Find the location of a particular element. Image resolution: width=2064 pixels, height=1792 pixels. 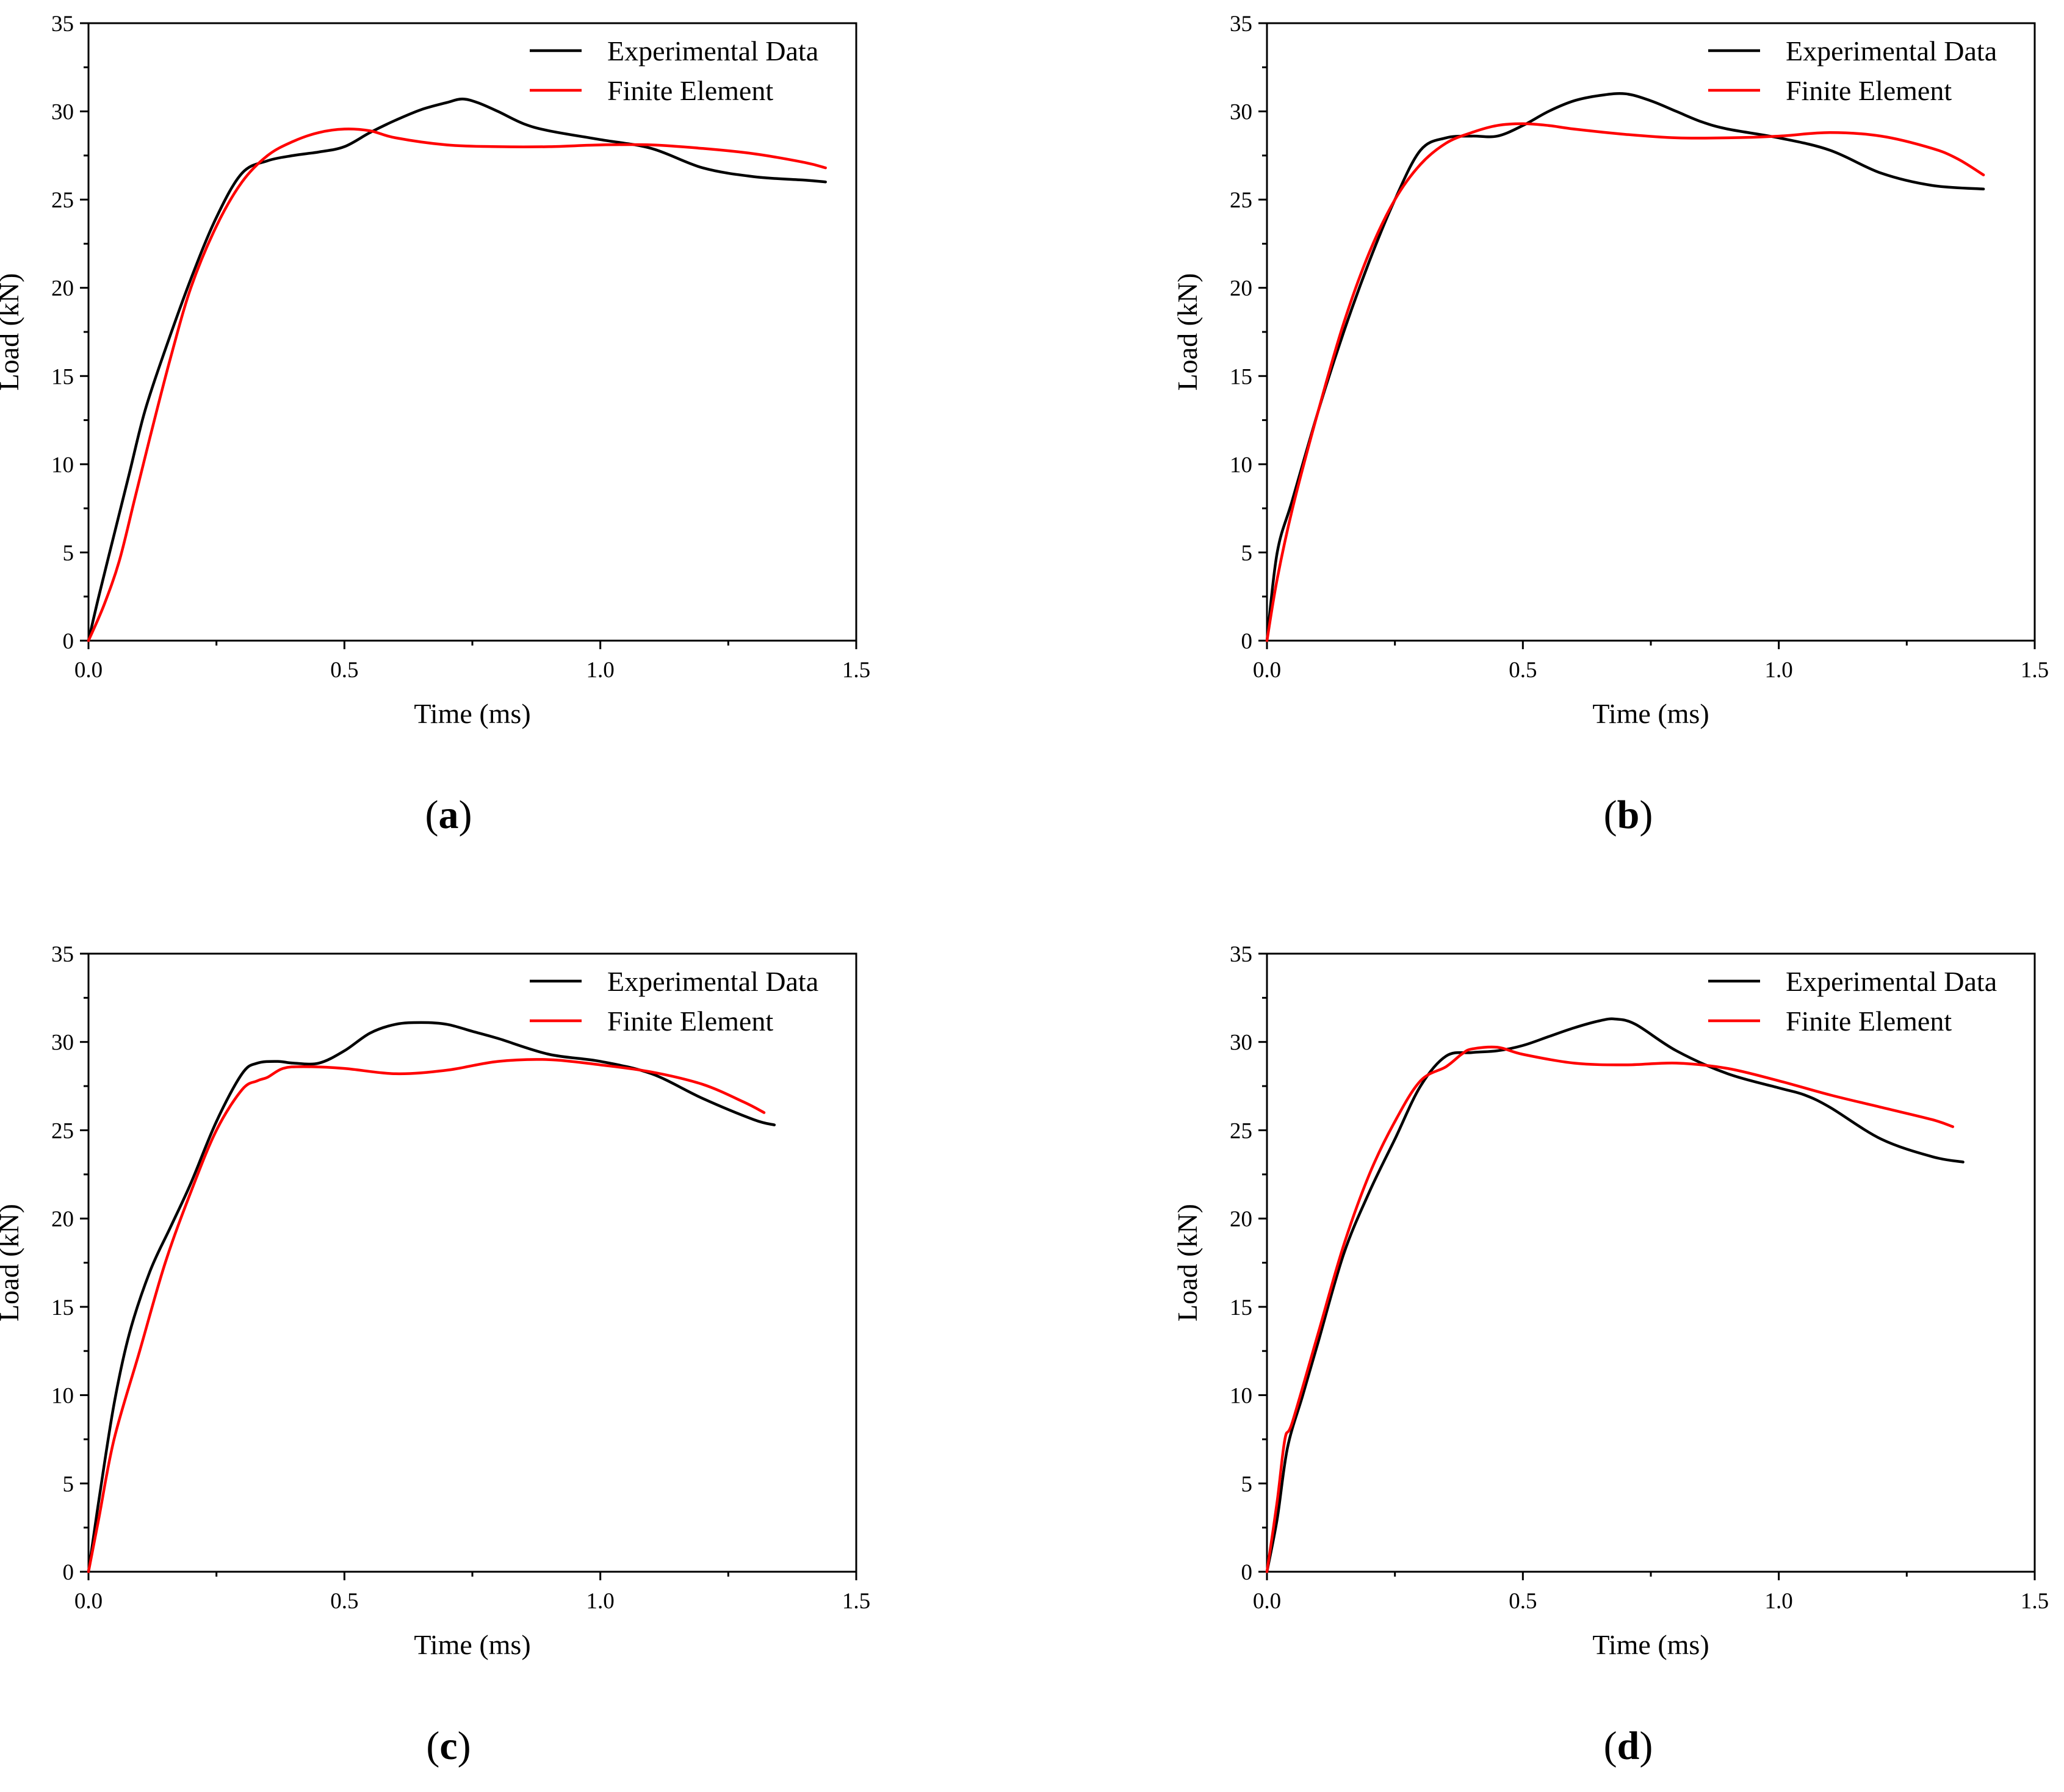

panel-caption: (a) is located at coordinates (449, 815).